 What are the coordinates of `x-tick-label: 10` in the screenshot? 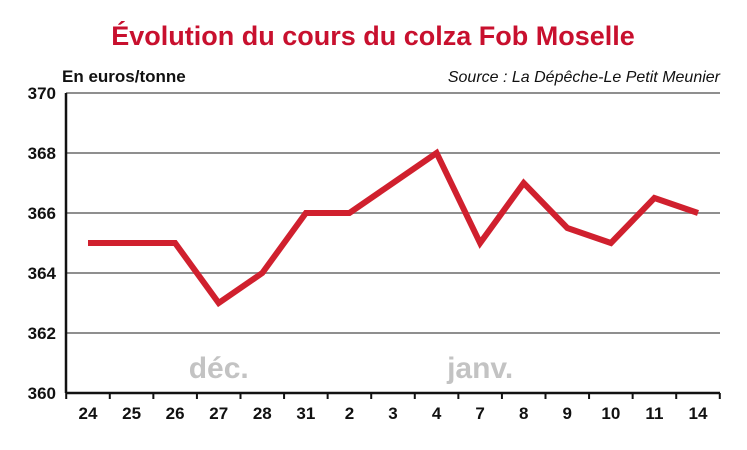 It's located at (610, 413).